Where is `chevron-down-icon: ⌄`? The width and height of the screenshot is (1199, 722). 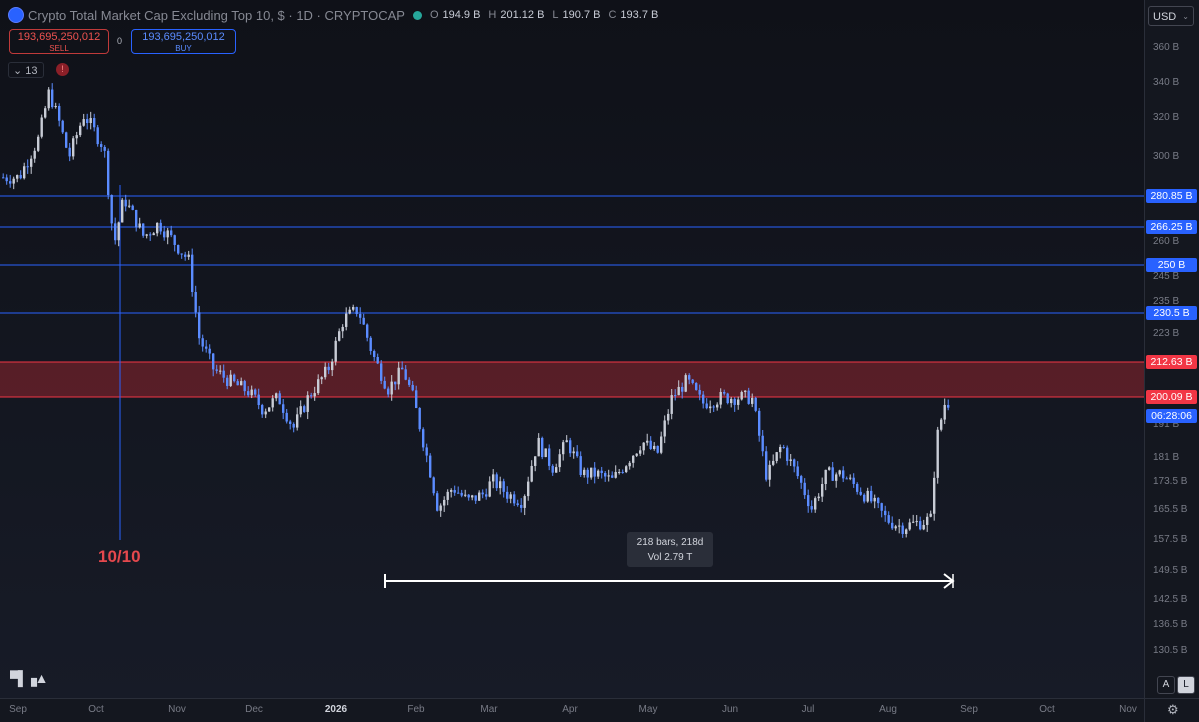
chevron-down-icon: ⌄ is located at coordinates (1185, 16).